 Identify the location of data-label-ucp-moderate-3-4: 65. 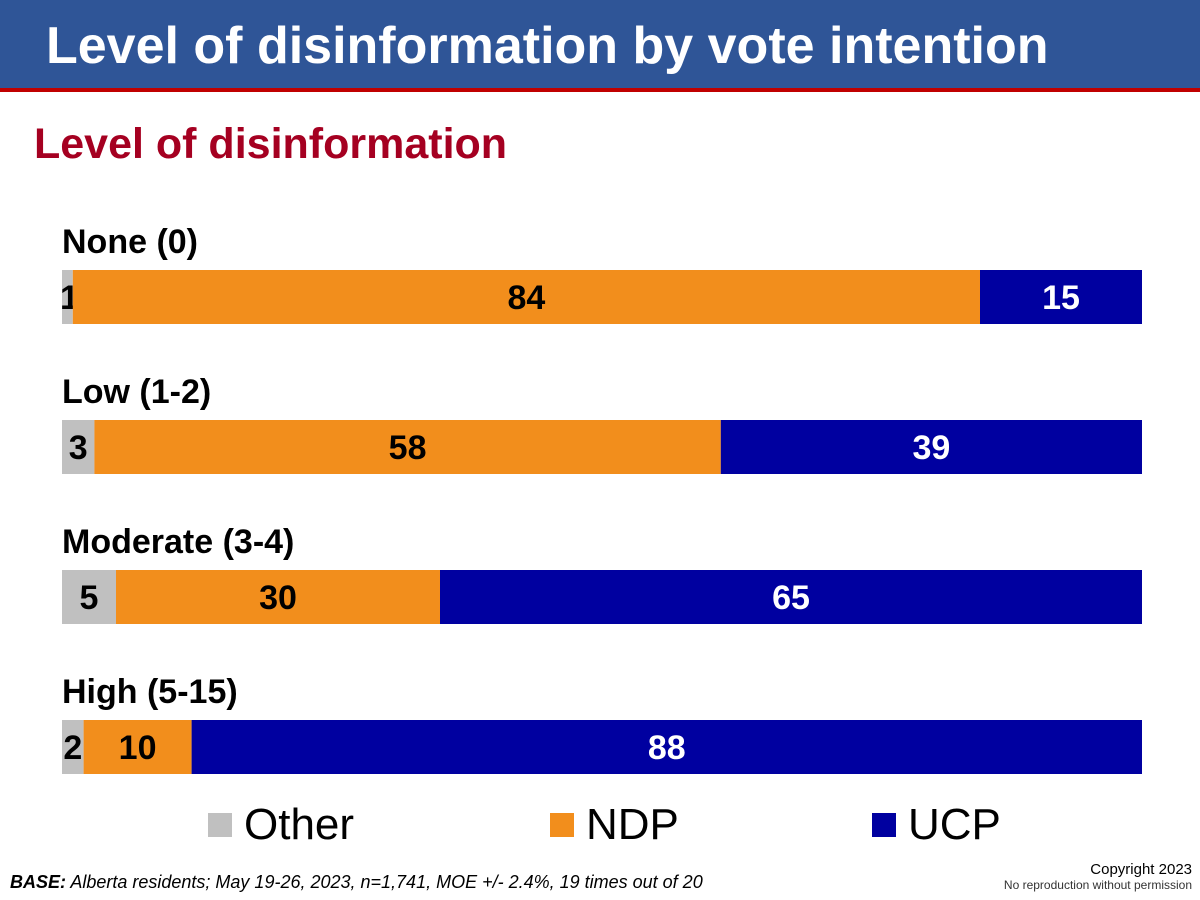
(791, 598).